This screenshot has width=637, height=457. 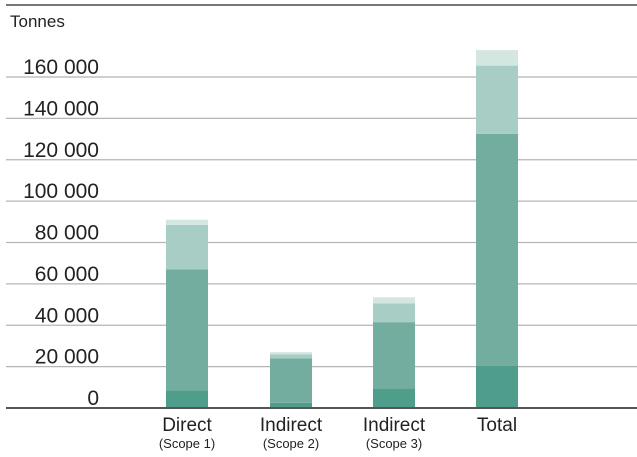 I want to click on x-category-label: Total, so click(x=497, y=425).